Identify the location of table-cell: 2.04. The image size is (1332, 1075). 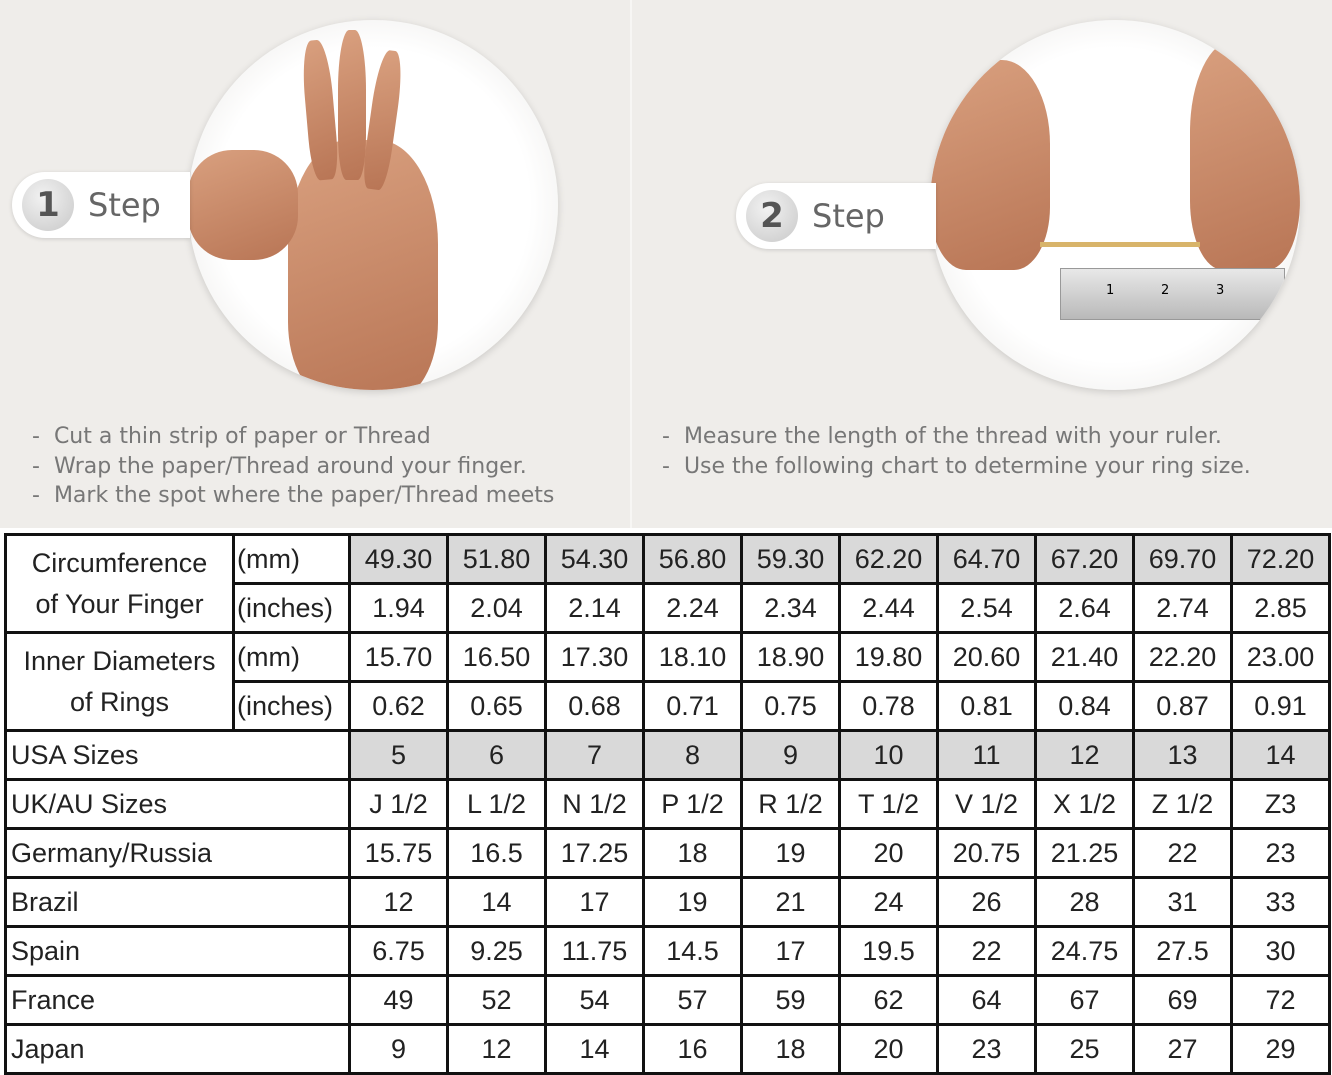
(496, 608).